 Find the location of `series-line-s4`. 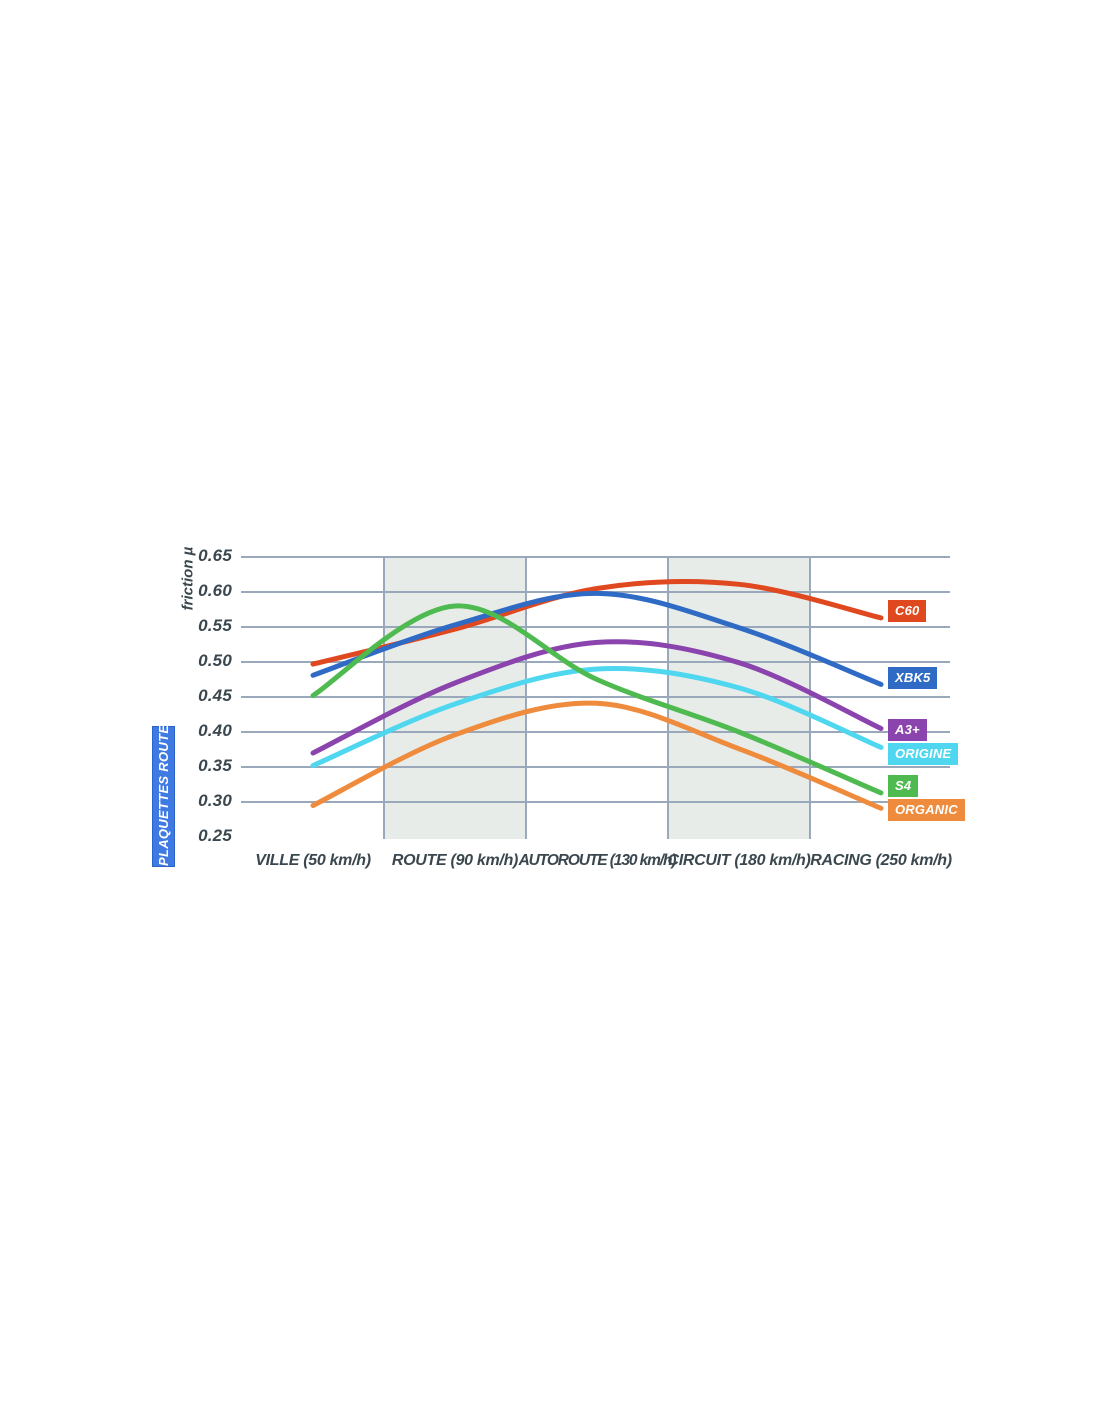

series-line-s4 is located at coordinates (597, 699).